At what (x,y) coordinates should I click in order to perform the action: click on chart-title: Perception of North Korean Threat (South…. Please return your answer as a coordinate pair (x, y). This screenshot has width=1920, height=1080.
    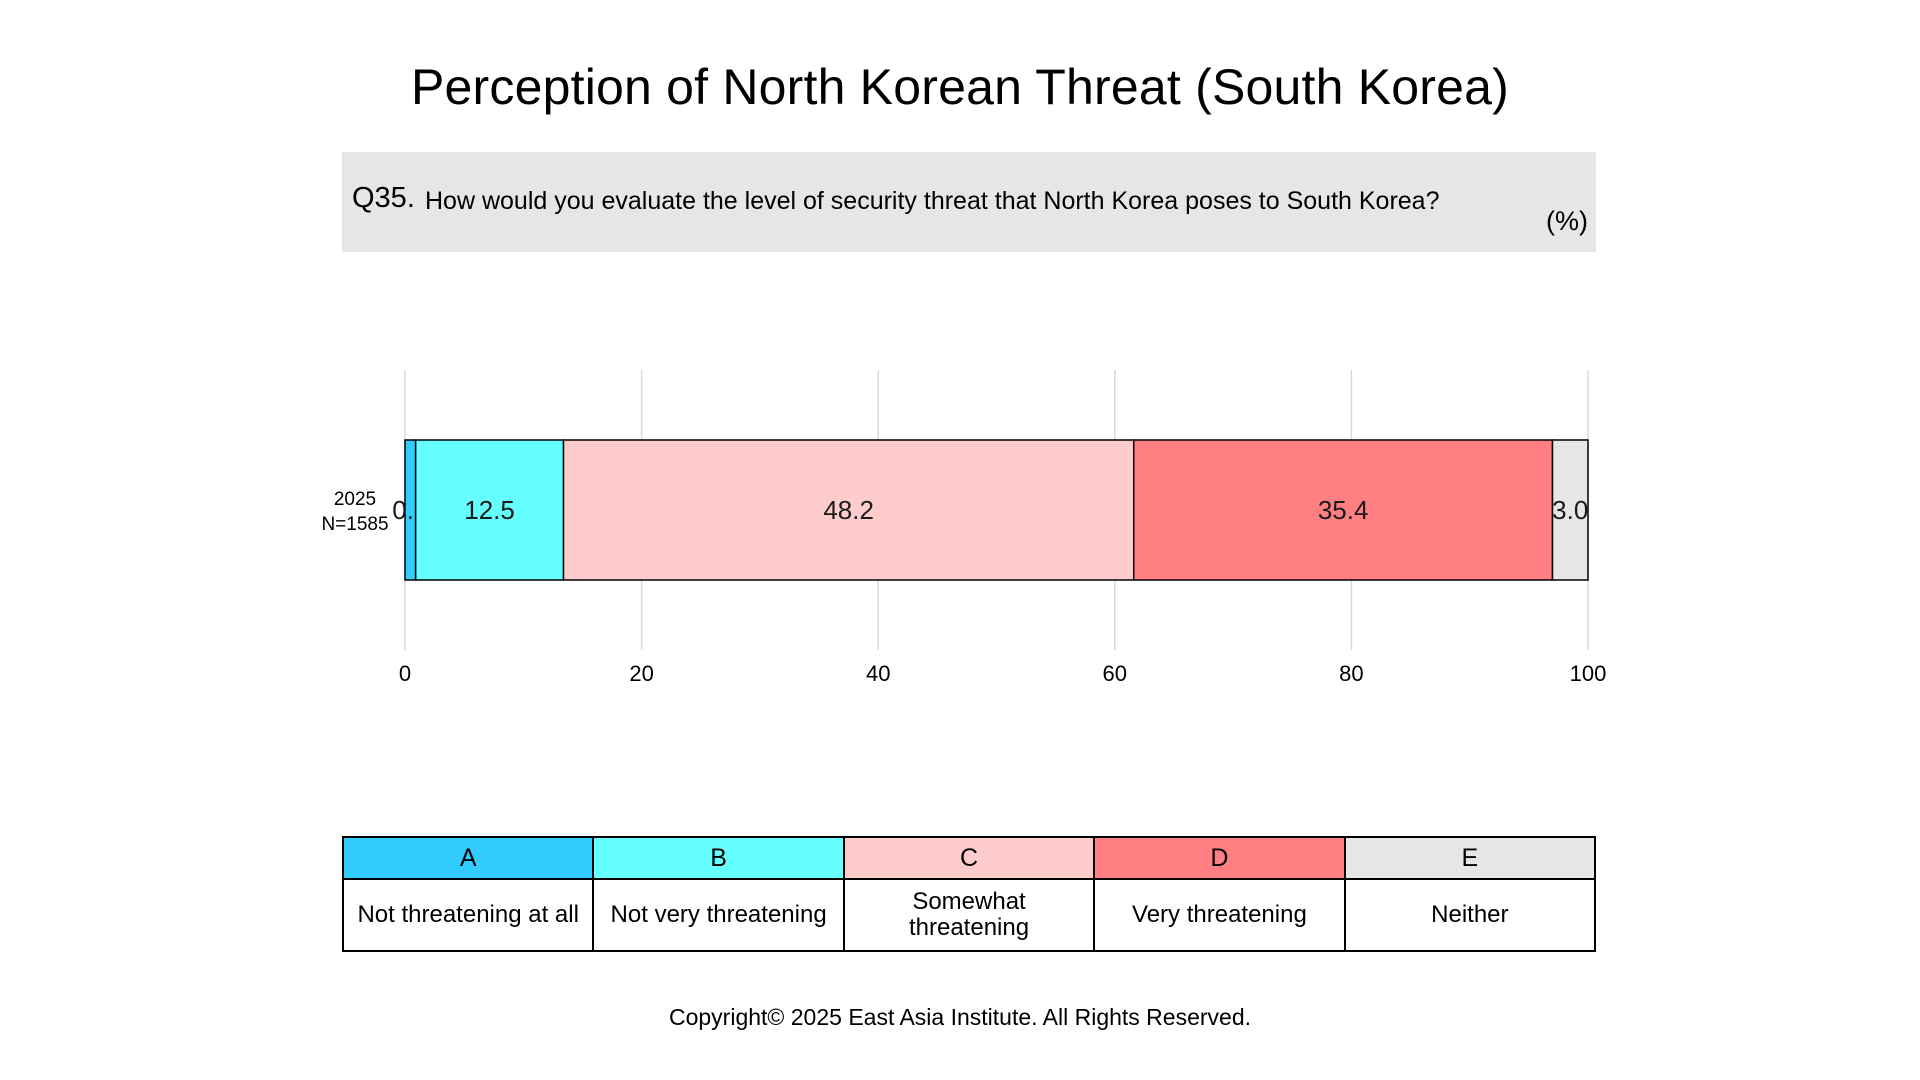
    Looking at the image, I should click on (960, 87).